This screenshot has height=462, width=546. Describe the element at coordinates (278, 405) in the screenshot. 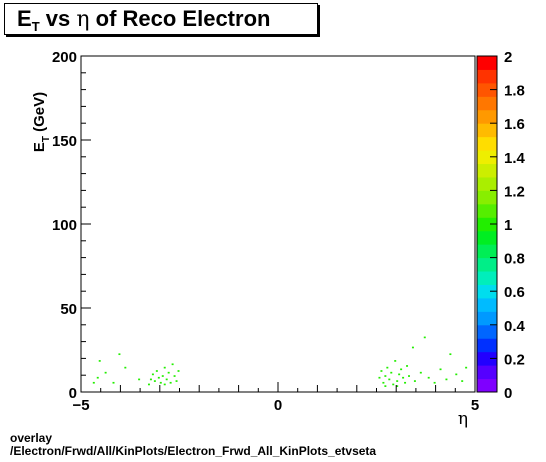

I see `x-tick-label: 0` at that location.